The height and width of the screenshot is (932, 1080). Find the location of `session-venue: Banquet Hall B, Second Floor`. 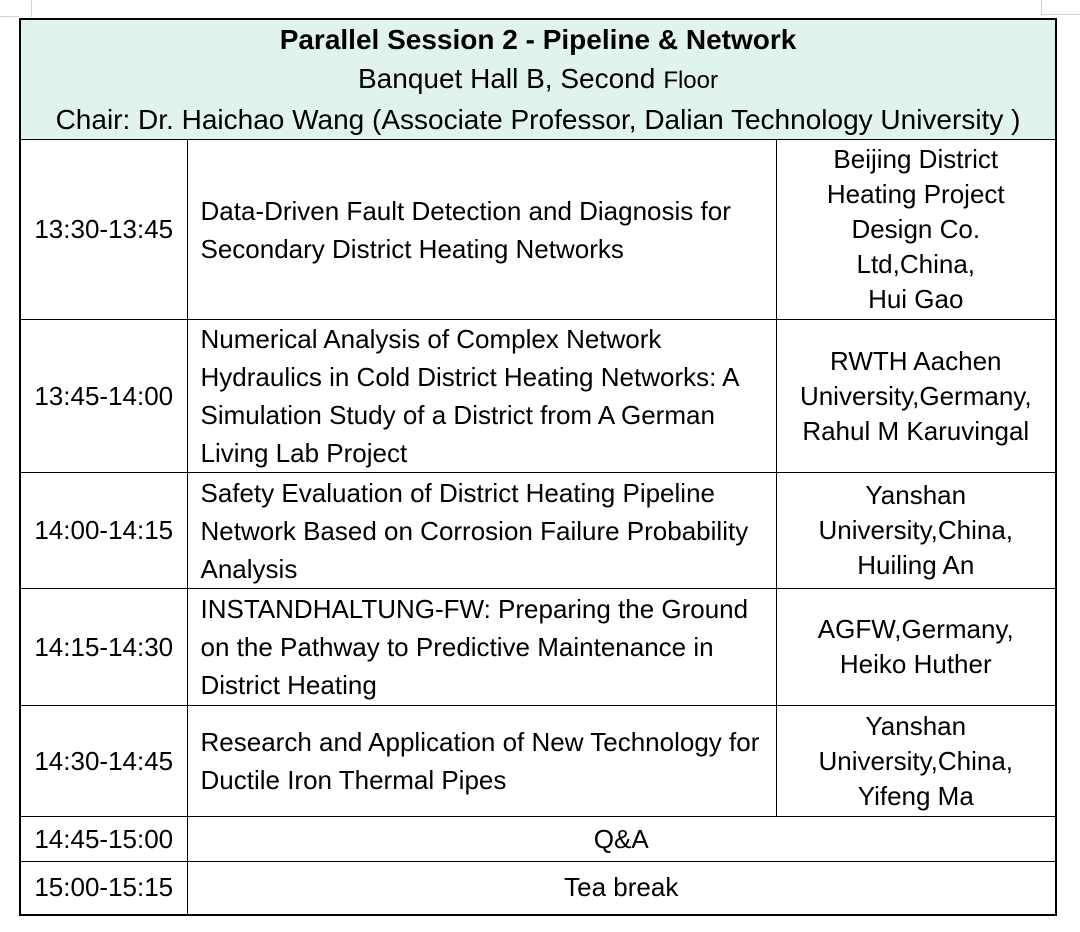

session-venue: Banquet Hall B, Second Floor is located at coordinates (538, 79).